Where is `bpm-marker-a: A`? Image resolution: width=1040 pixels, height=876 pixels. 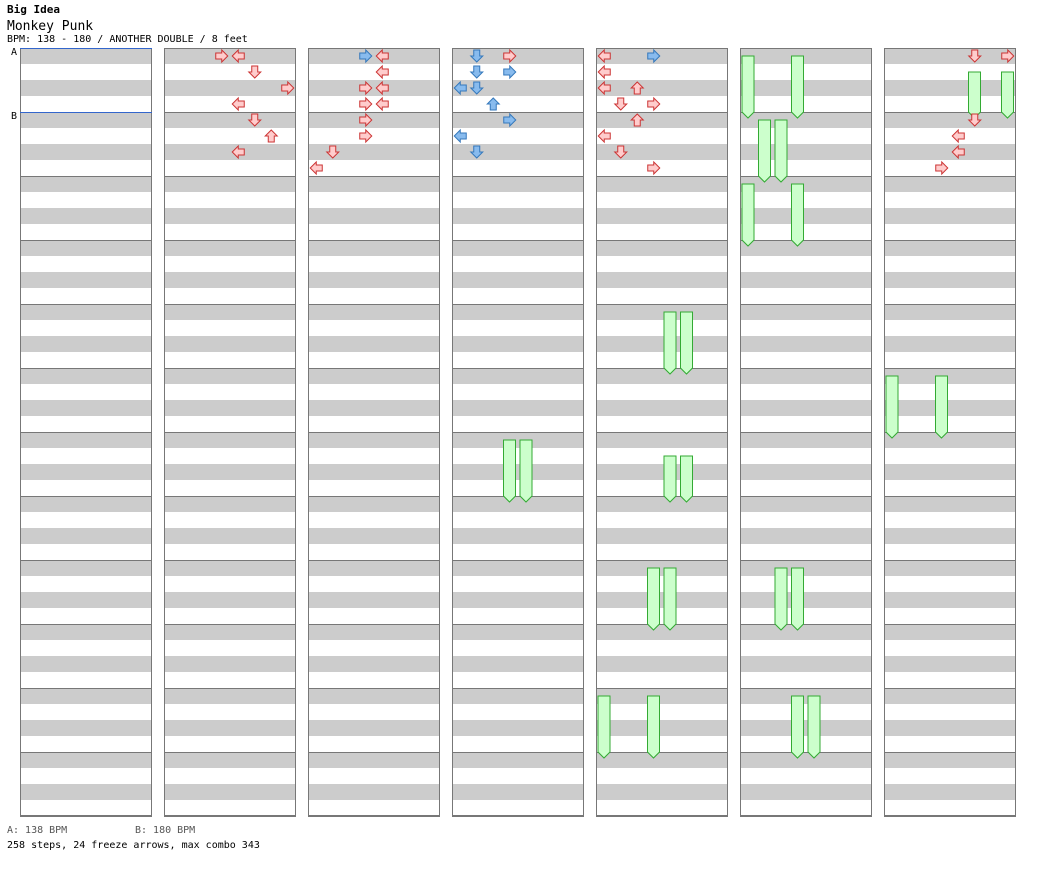
bpm-marker-a: A is located at coordinates (14, 52).